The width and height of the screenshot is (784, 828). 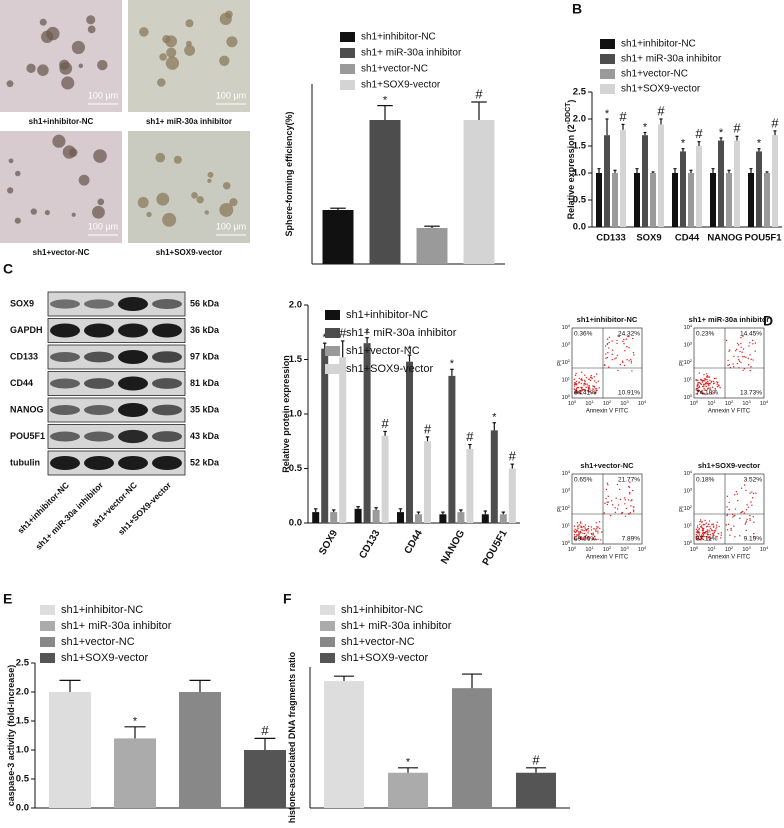 I want to click on significance-mark: #, so click(x=661, y=110).